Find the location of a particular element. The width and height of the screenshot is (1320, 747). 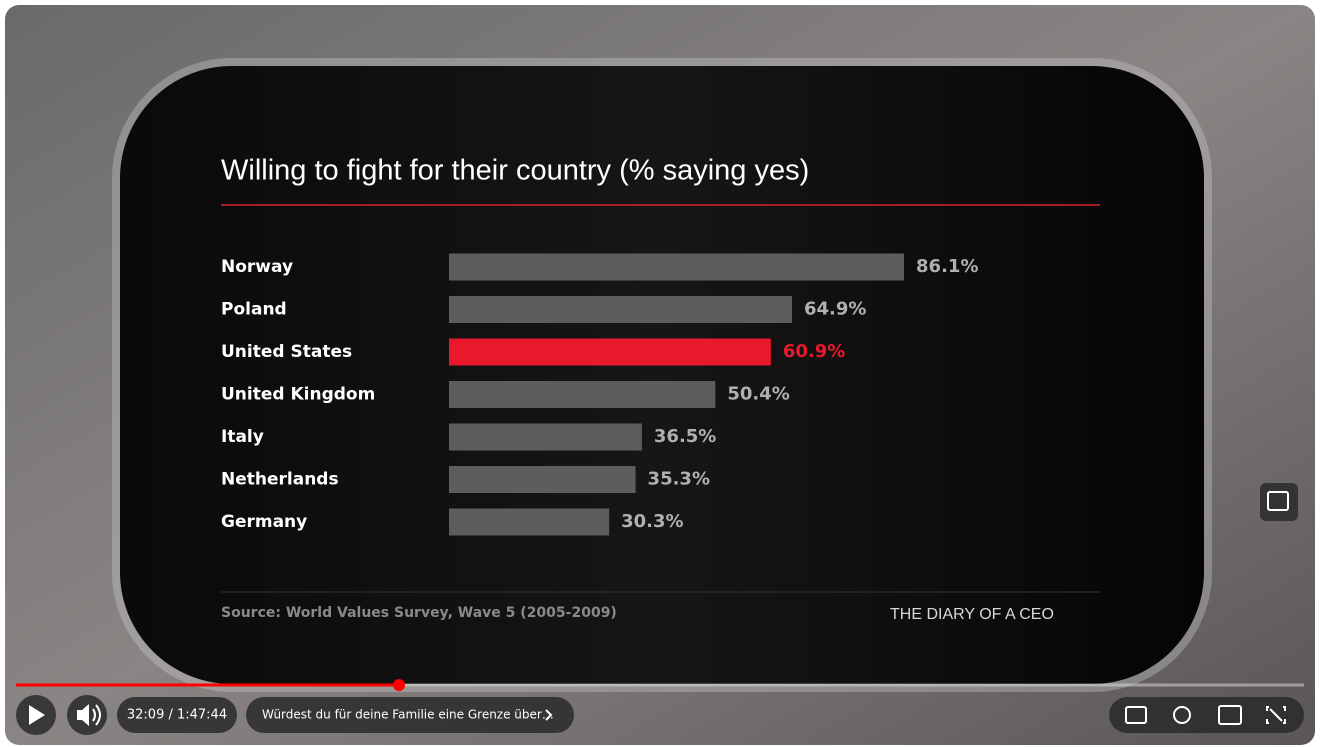

settings-button is located at coordinates (1182, 715).